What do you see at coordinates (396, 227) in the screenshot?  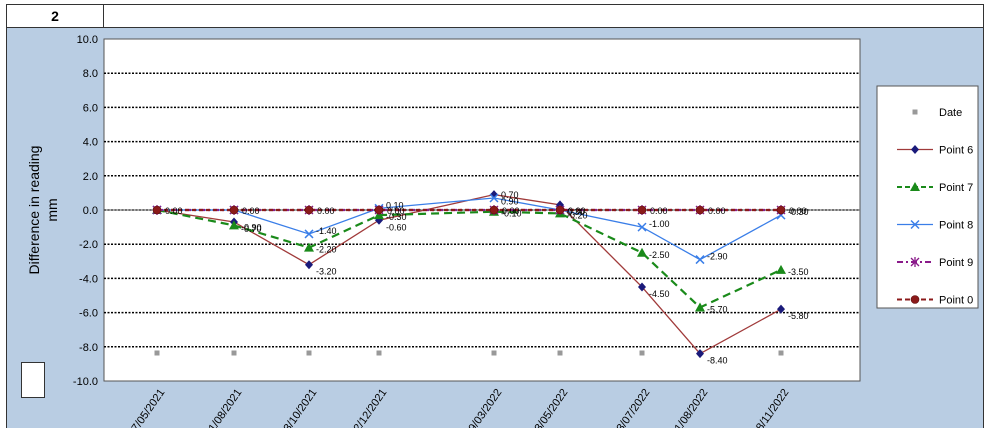 I see `data-label: -0.60` at bounding box center [396, 227].